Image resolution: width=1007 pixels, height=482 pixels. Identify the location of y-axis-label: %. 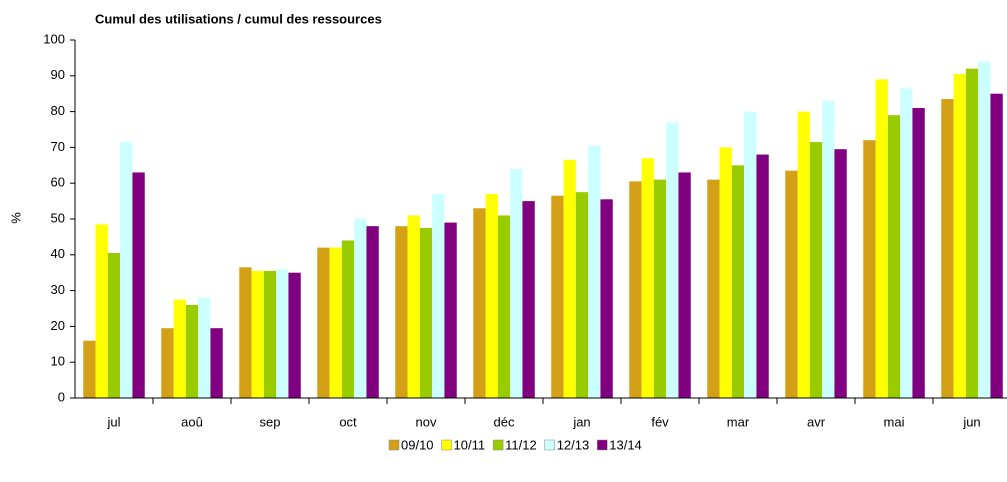
(15, 218).